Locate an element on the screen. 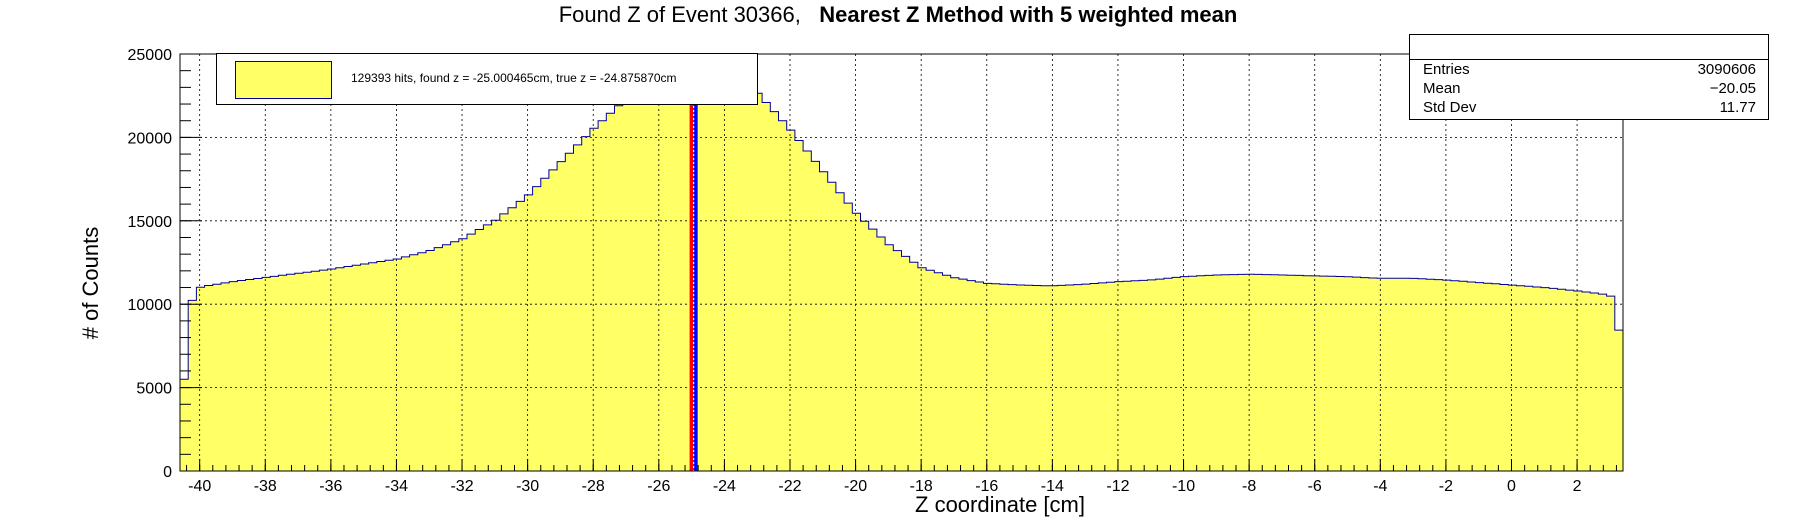  x-tick-label: -30 is located at coordinates (527, 486).